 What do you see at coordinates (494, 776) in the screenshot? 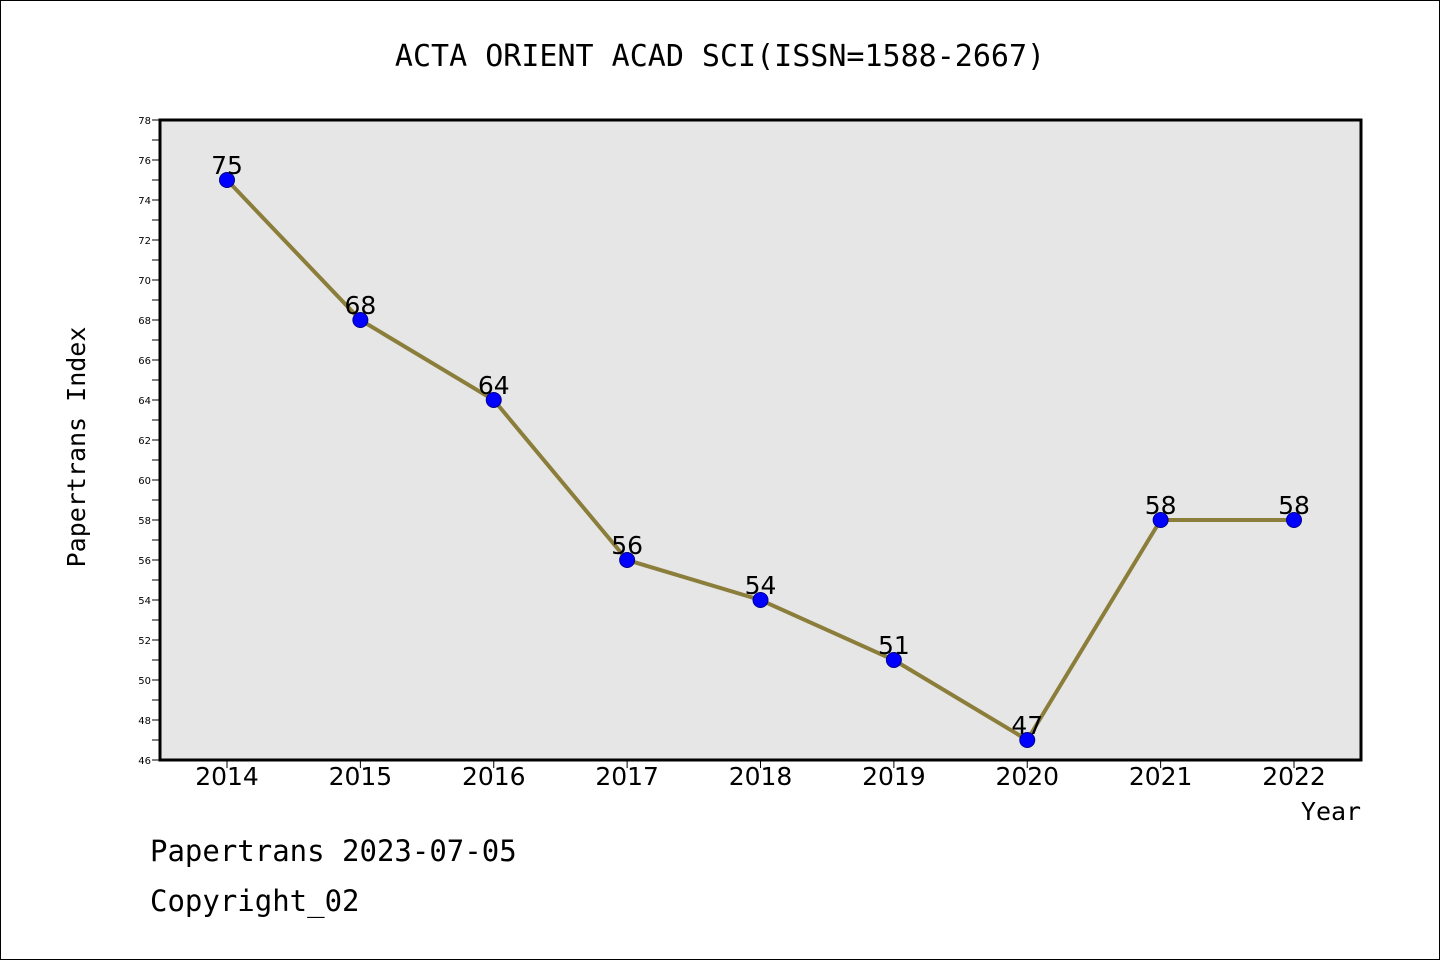
I see `x-tick-label: 2016` at bounding box center [494, 776].